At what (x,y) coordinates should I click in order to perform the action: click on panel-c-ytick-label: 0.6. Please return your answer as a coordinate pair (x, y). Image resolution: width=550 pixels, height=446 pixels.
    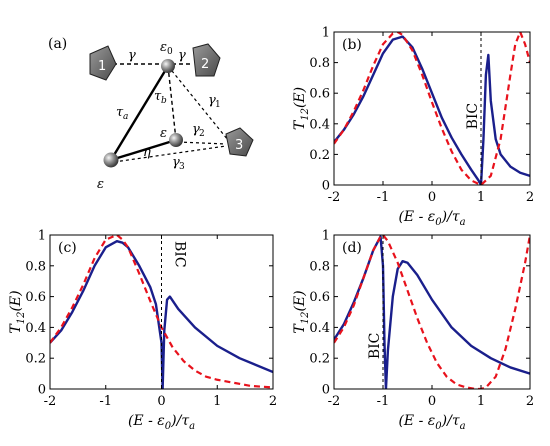
    Looking at the image, I should click on (35, 297).